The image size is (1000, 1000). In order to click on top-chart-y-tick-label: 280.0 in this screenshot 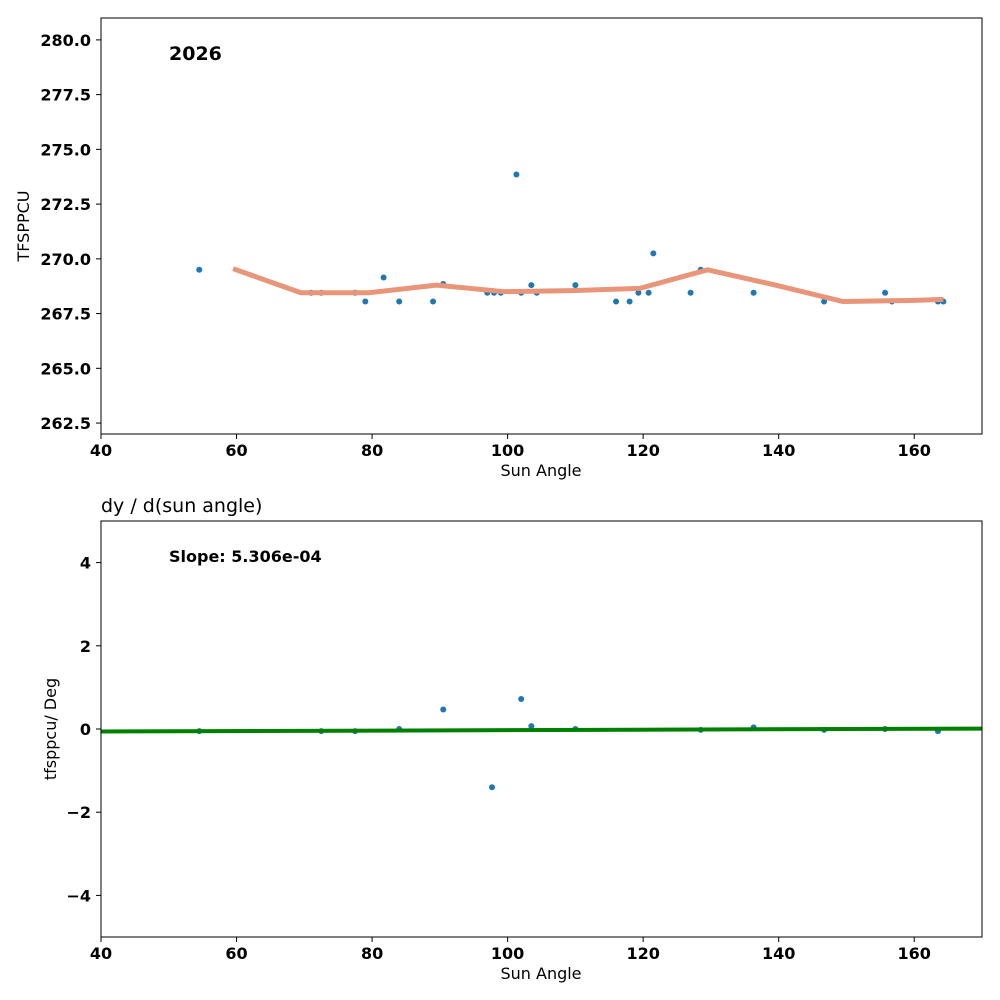, I will do `click(65, 40)`.